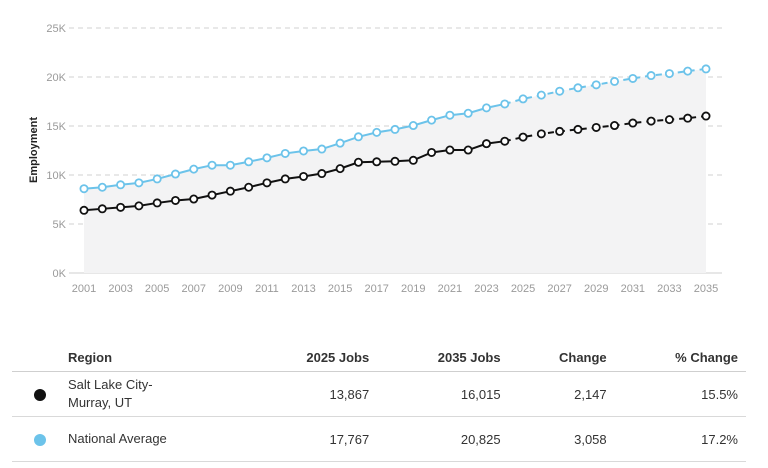 Image resolution: width=768 pixels, height=468 pixels. What do you see at coordinates (680, 357) in the screenshot?
I see `header-pct-change: % Change` at bounding box center [680, 357].